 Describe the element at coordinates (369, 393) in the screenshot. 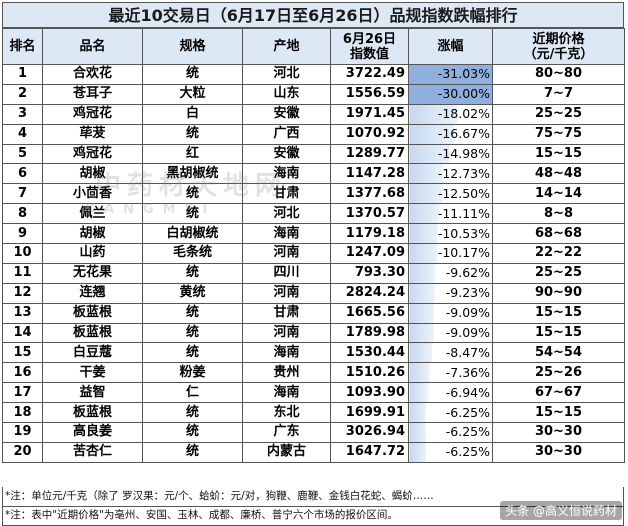

I see `index-value-cell: 1093.90` at that location.